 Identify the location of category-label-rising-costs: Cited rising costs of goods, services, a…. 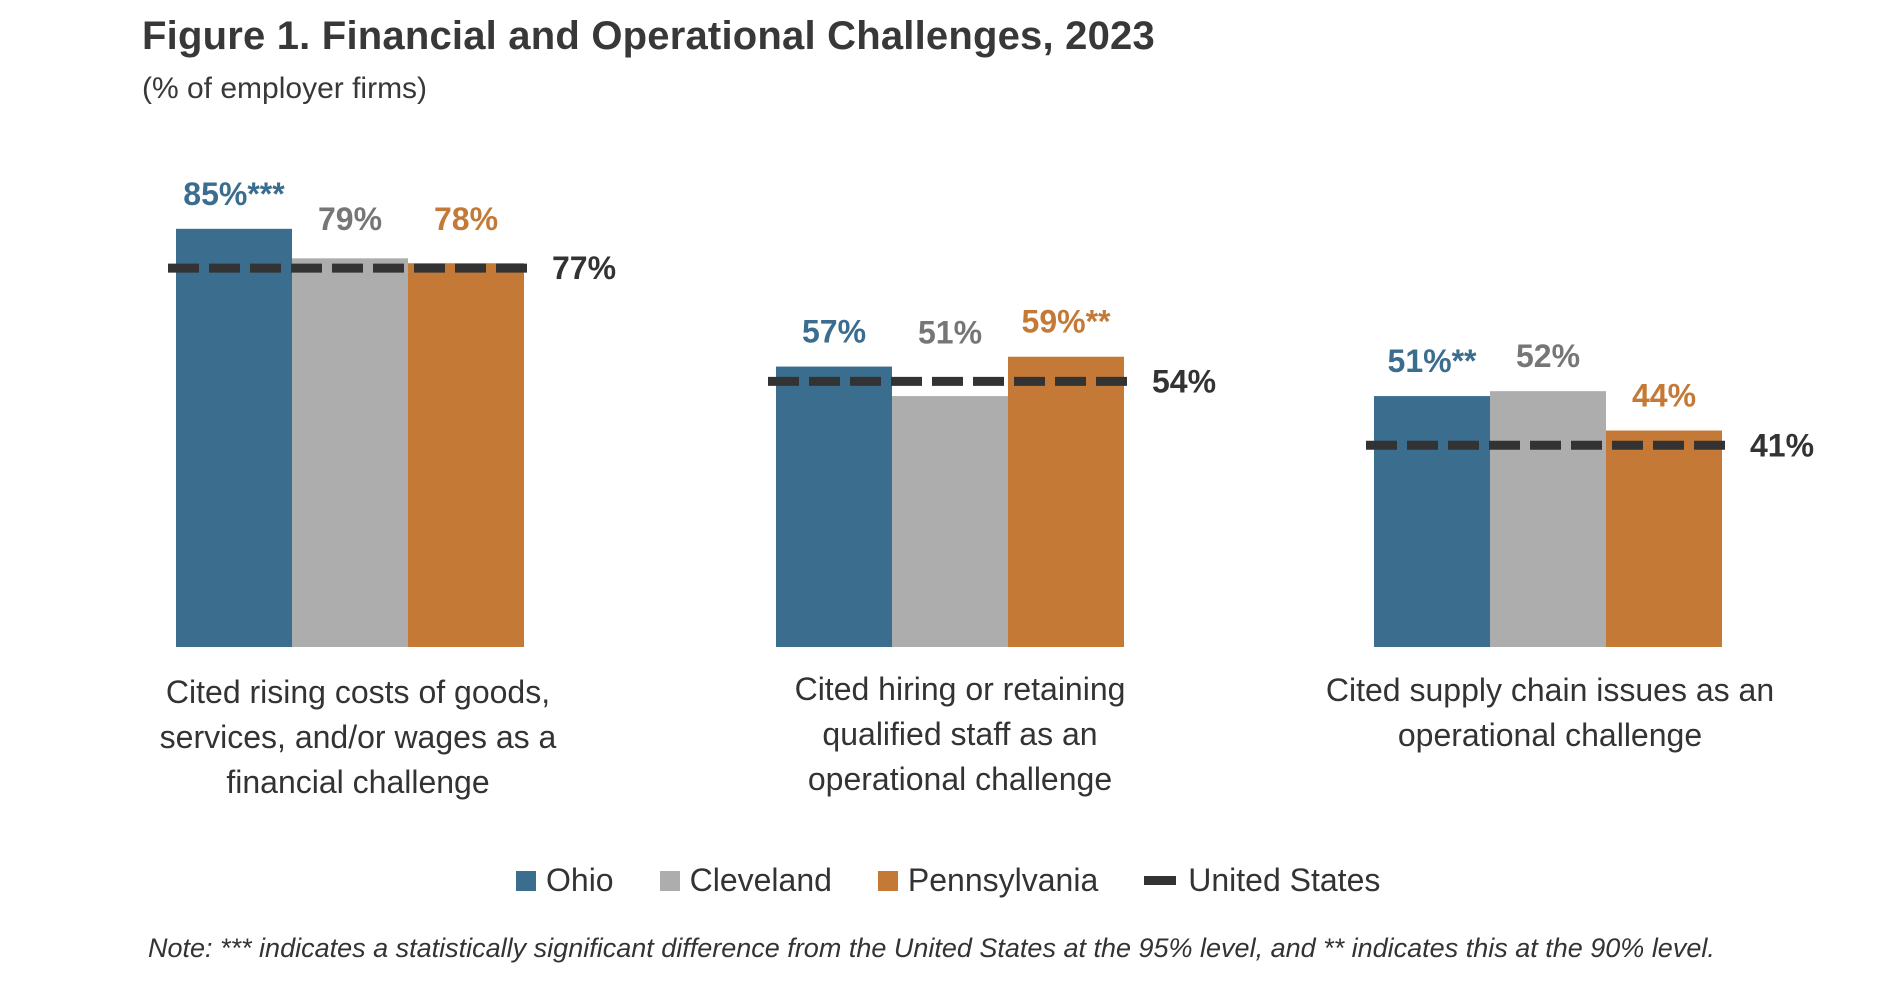
(358, 737).